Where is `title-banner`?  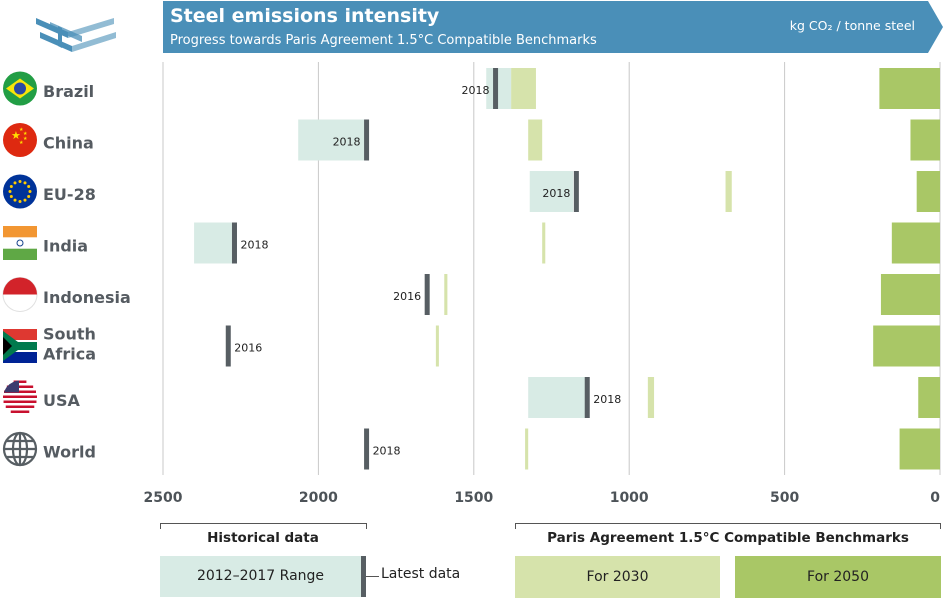 title-banner is located at coordinates (553, 27).